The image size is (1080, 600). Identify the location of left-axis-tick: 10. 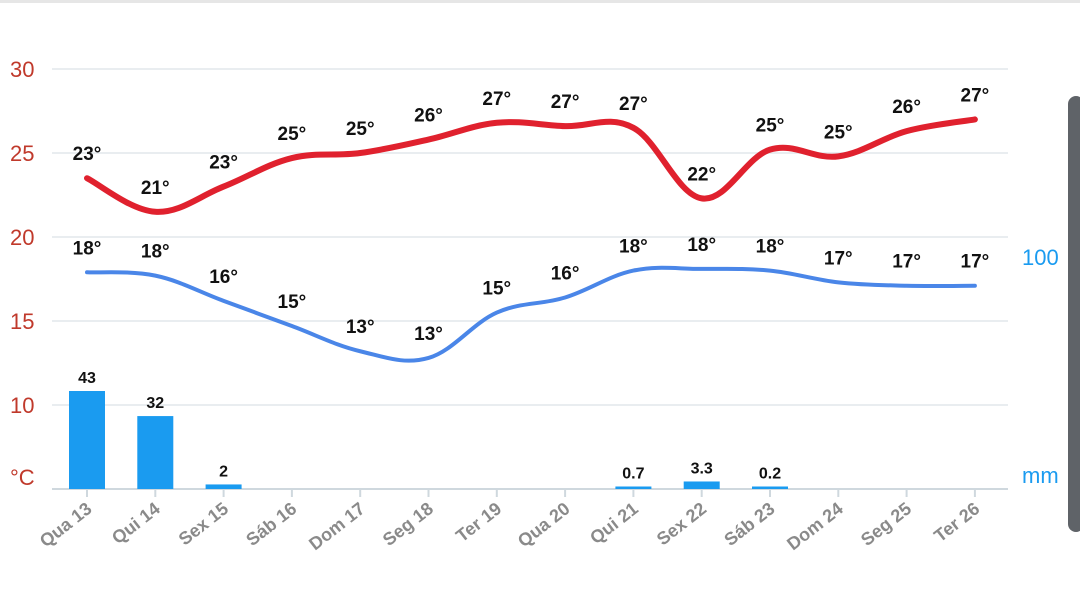
(22, 405).